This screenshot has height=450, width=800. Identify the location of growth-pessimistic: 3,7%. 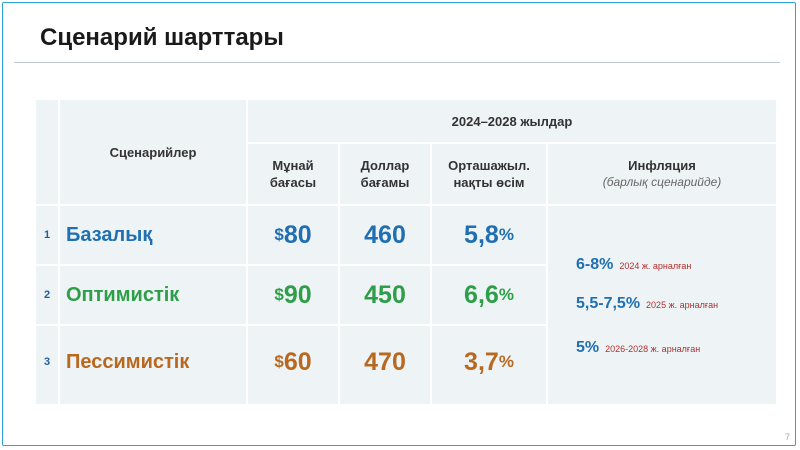
(489, 361).